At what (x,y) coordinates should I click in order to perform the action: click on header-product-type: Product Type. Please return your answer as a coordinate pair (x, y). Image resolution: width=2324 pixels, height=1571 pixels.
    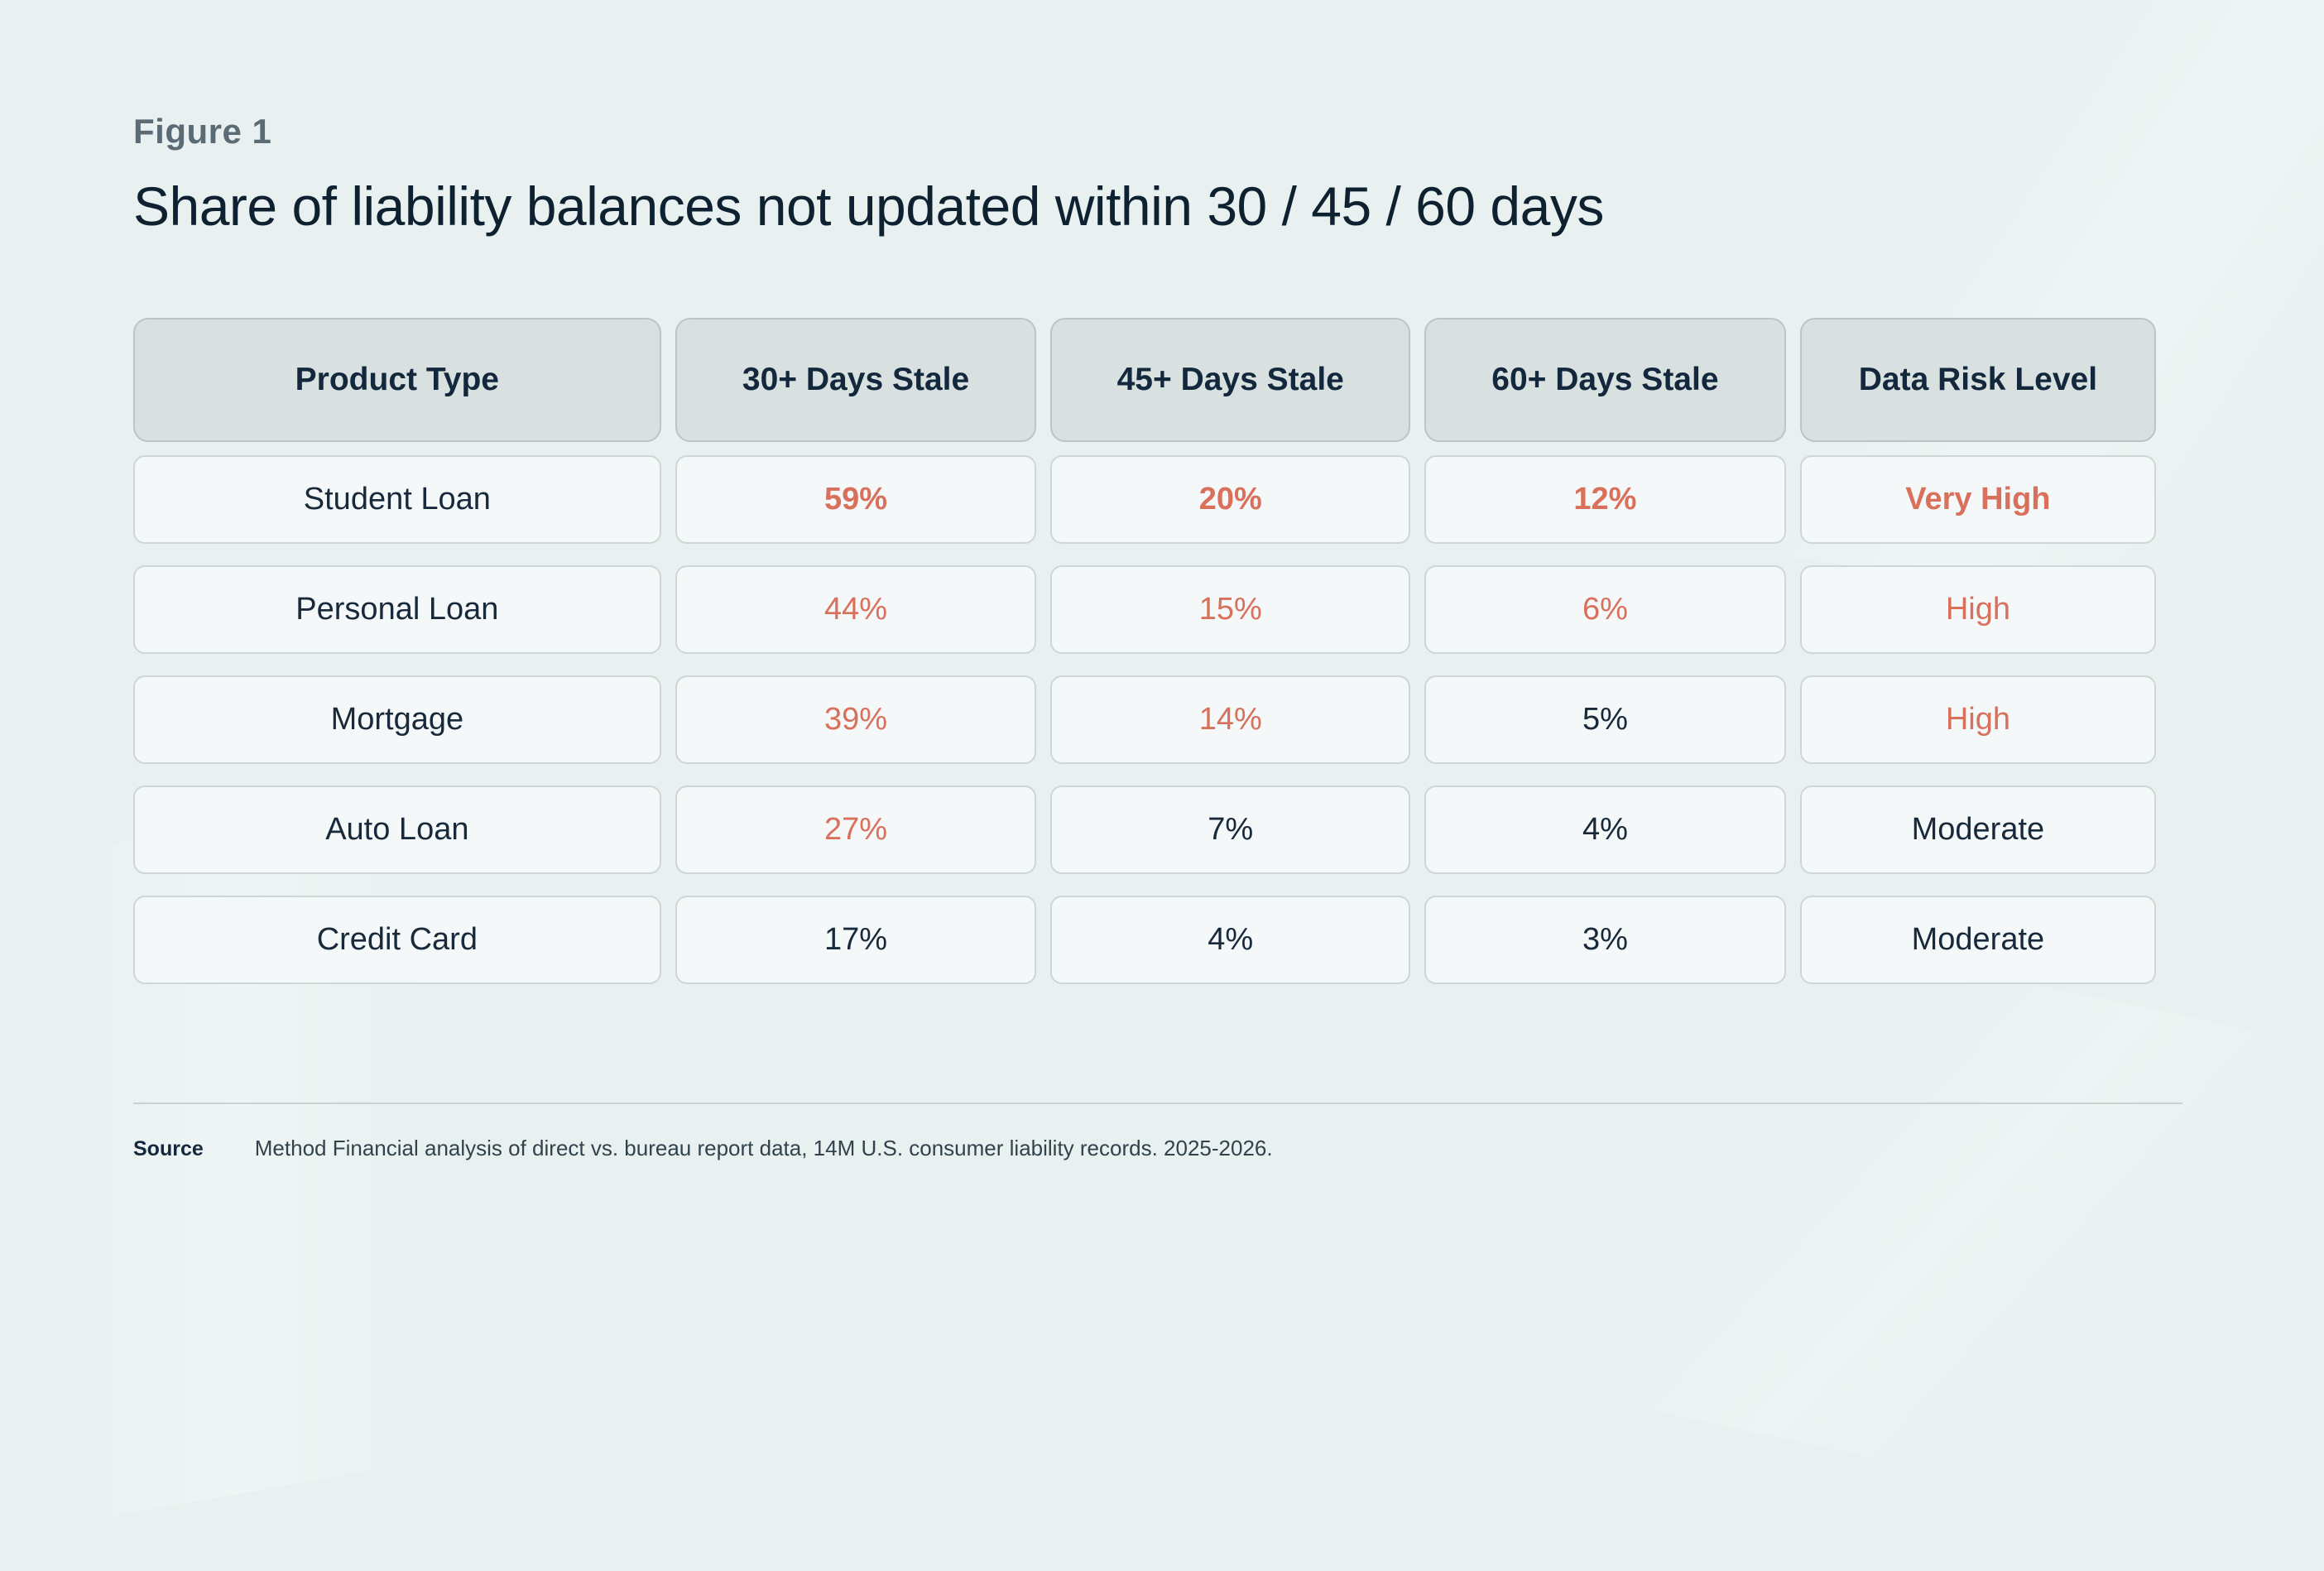
    Looking at the image, I should click on (397, 379).